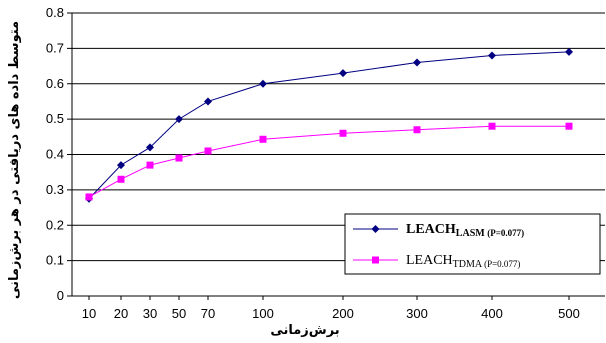  Describe the element at coordinates (463, 261) in the screenshot. I see `legend-label-tdma: LEACHTDMA (P=0.077)` at that location.